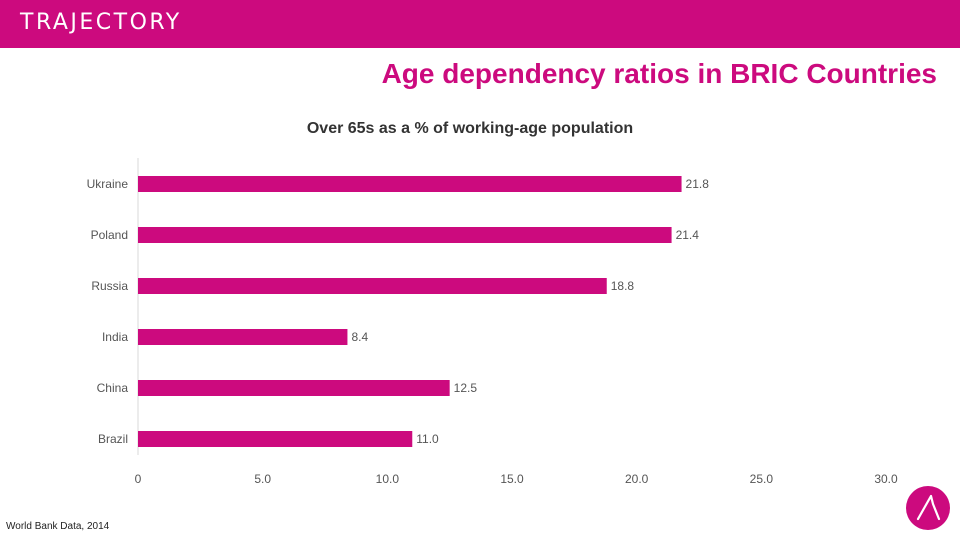 The height and width of the screenshot is (540, 960). What do you see at coordinates (262, 479) in the screenshot?
I see `x-tick-label: 5.0` at bounding box center [262, 479].